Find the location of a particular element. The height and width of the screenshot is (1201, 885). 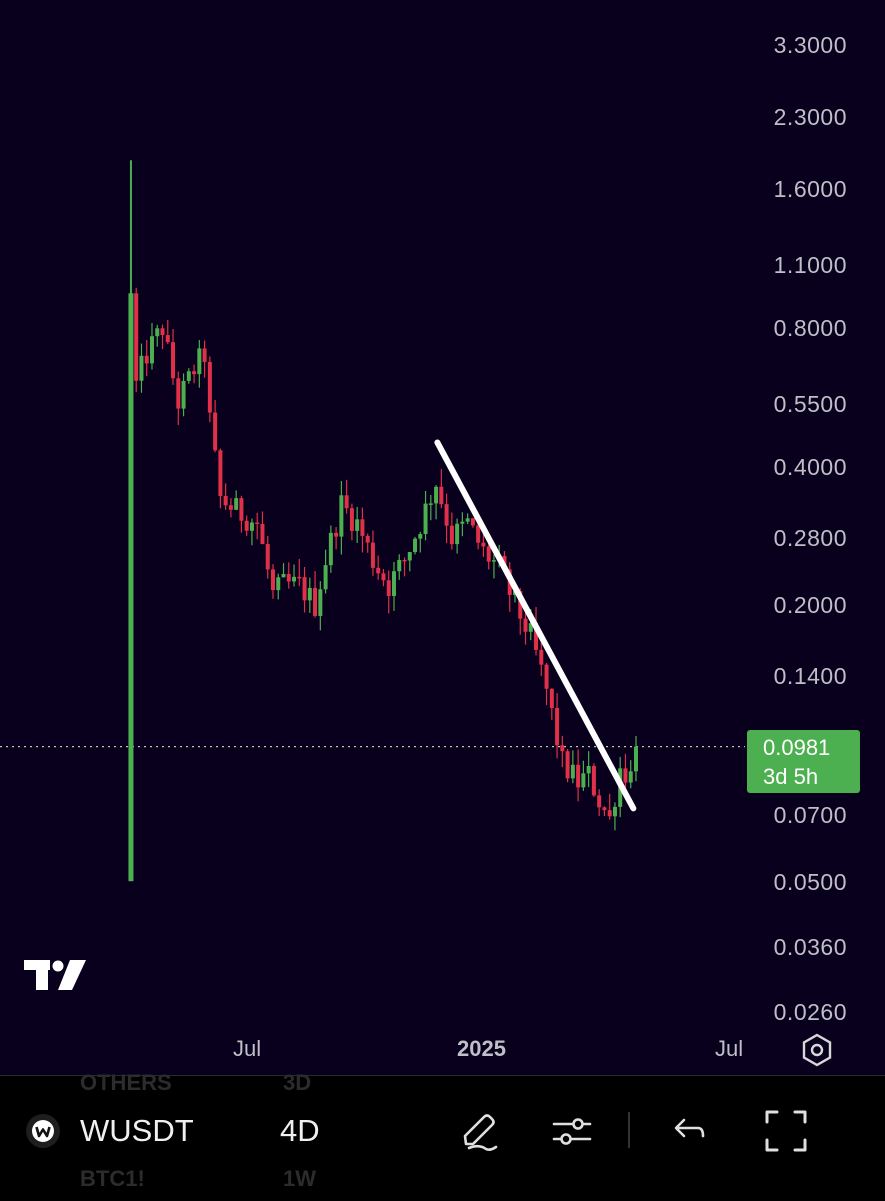

trendline is located at coordinates (535, 625).